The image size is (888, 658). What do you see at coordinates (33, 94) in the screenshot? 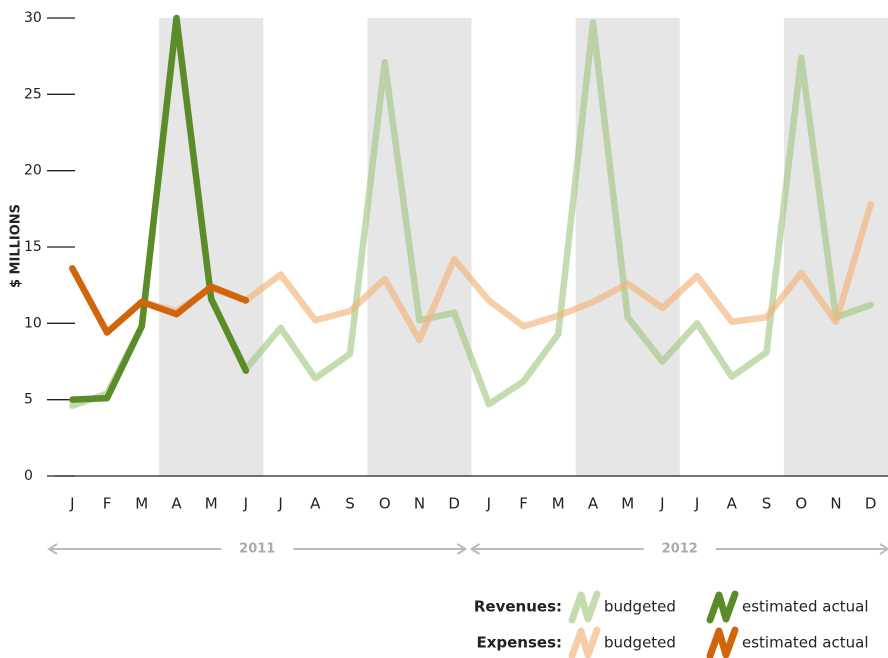
I see `y-tick-label: 25` at bounding box center [33, 94].